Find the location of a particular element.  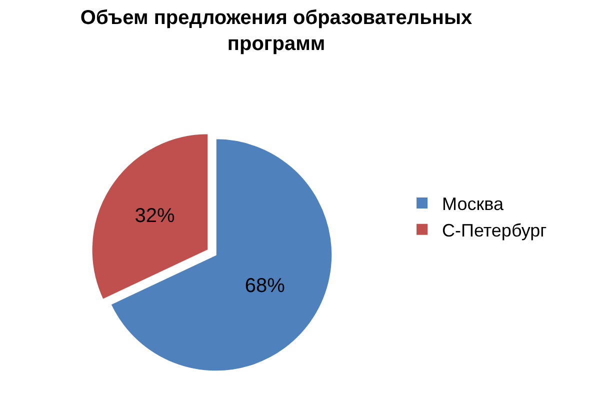

legend-label: С-Петербург is located at coordinates (495, 230).